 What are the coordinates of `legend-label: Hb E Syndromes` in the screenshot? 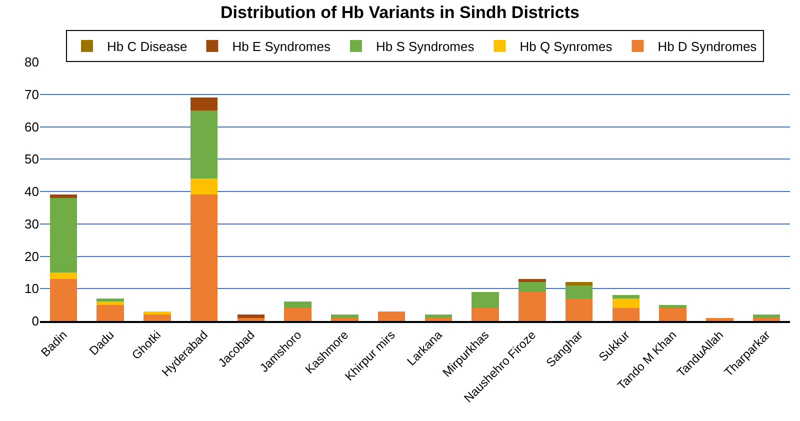 It's located at (281, 46).